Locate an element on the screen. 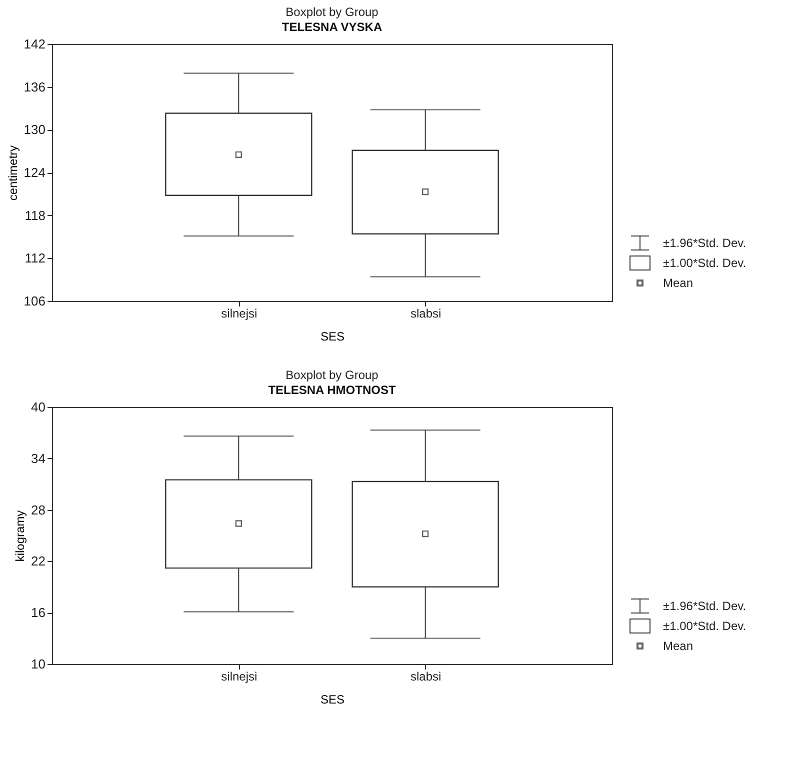  y-tick-label: 16 is located at coordinates (38, 612).